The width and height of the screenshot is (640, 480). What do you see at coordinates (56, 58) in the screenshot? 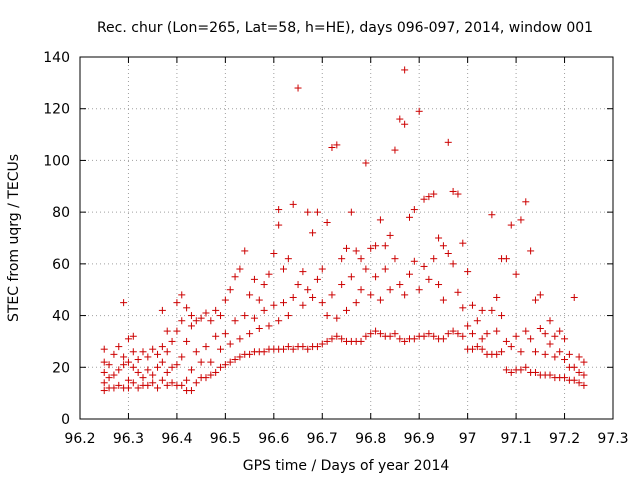
I see `y-tick-label: 140` at bounding box center [56, 58].